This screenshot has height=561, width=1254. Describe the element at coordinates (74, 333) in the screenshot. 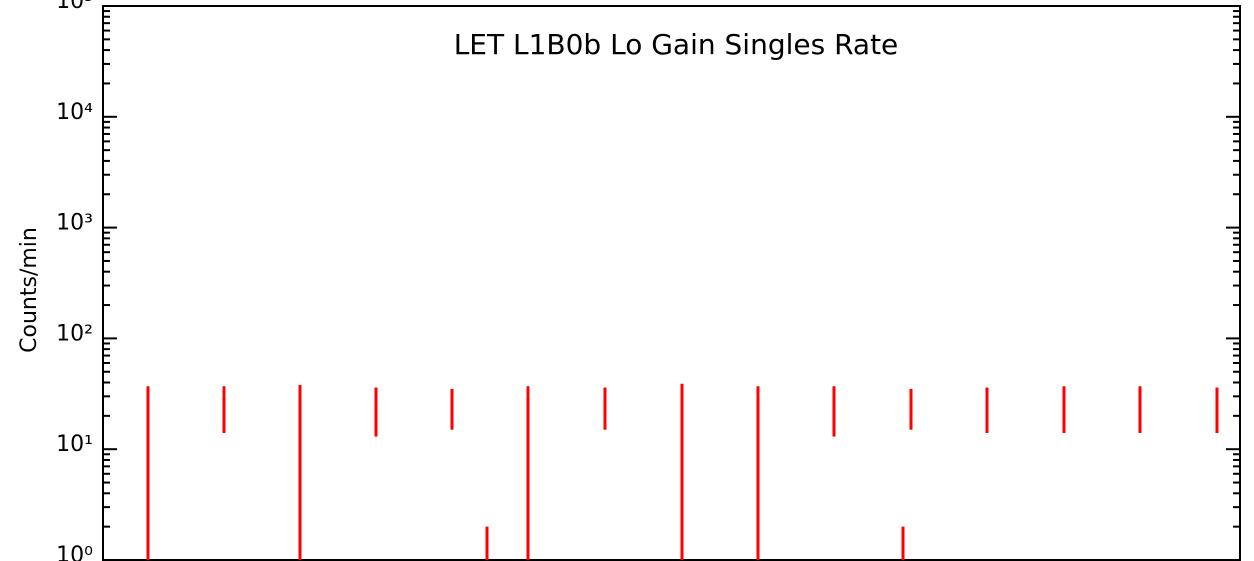

I see `y-tick-label: 10²` at that location.